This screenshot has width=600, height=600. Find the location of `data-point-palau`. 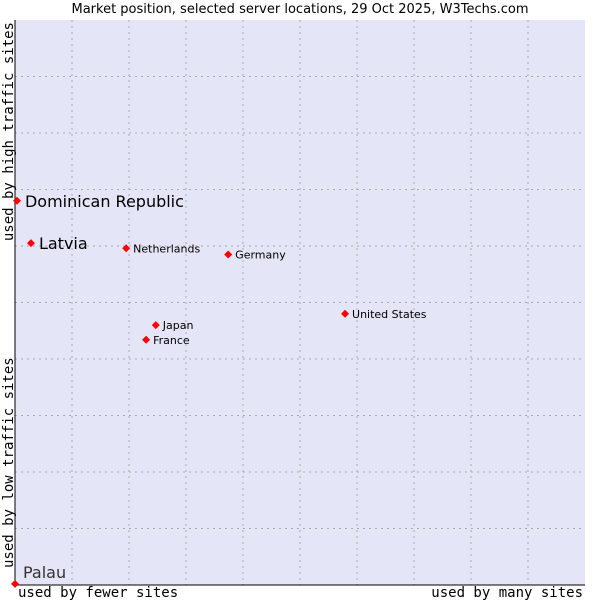

data-point-palau is located at coordinates (15, 583).